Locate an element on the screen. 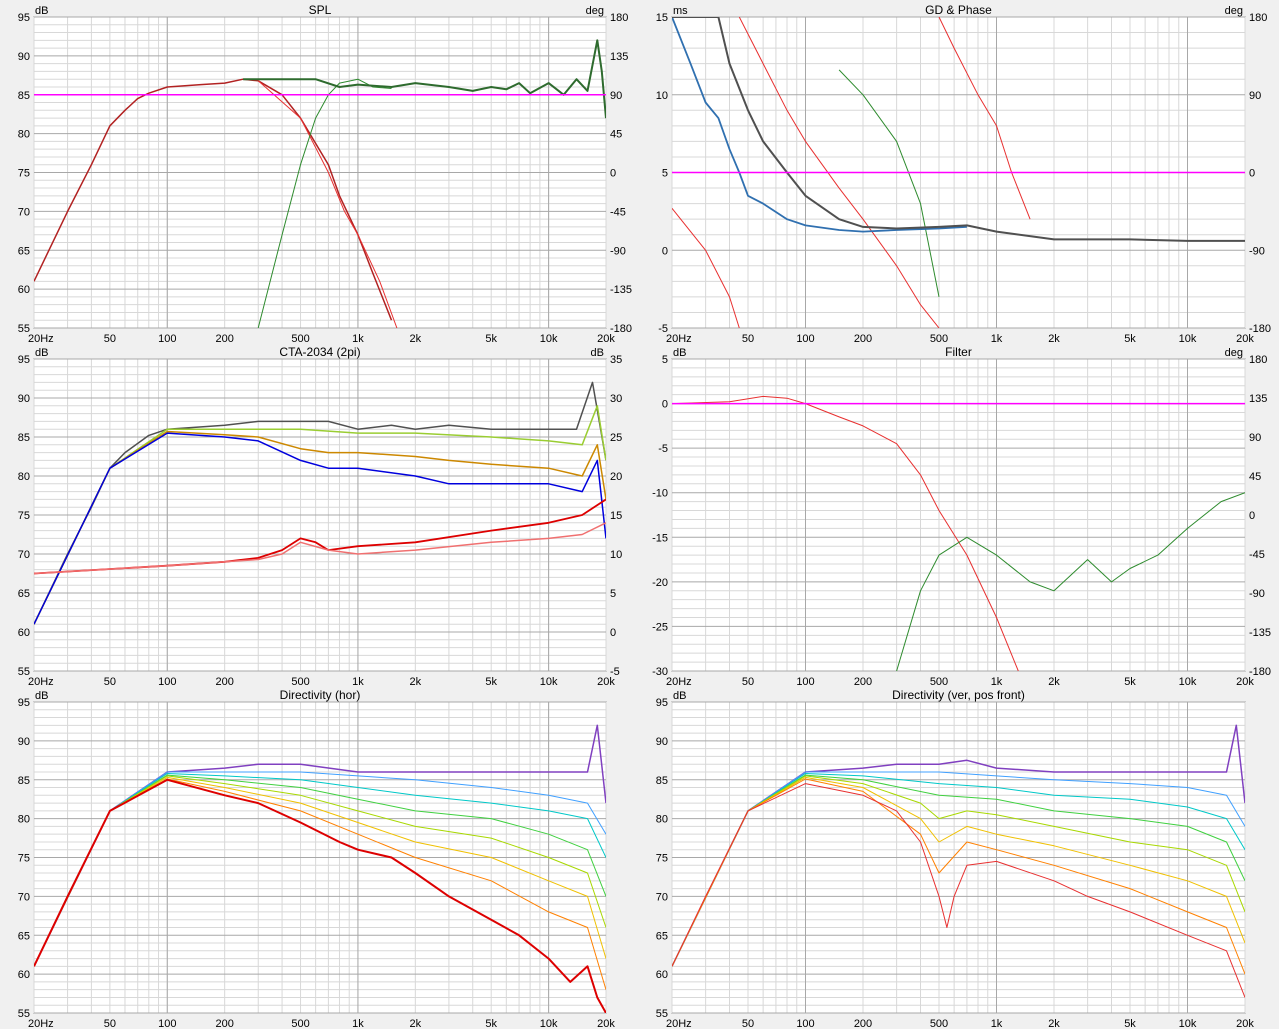  plot-area is located at coordinates (958, 515).